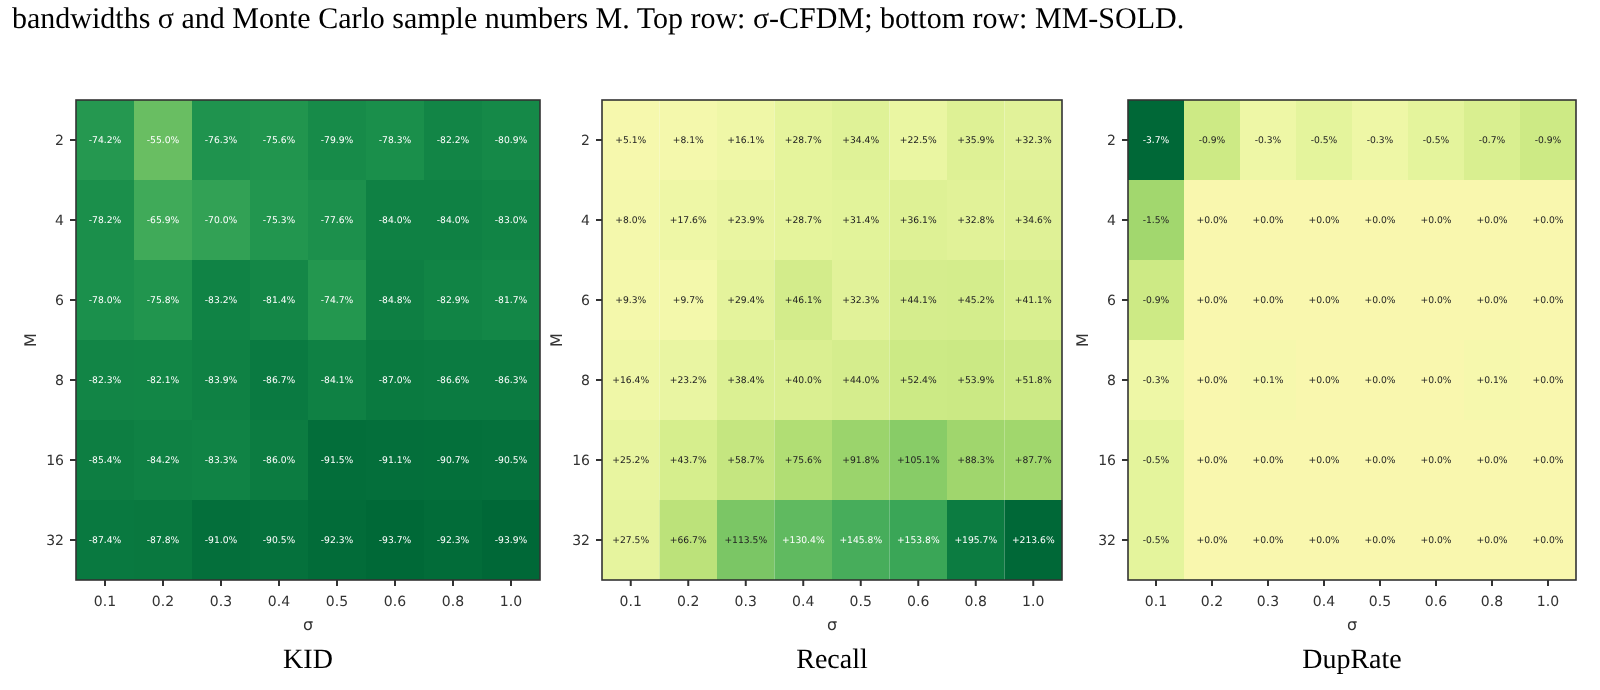  What do you see at coordinates (598, 20) in the screenshot?
I see `text: bandwidths σ and Monte Carlo sample numbers M. Top row: σ-CFDM; bottom row: MM-SOLD.` at bounding box center [598, 20].